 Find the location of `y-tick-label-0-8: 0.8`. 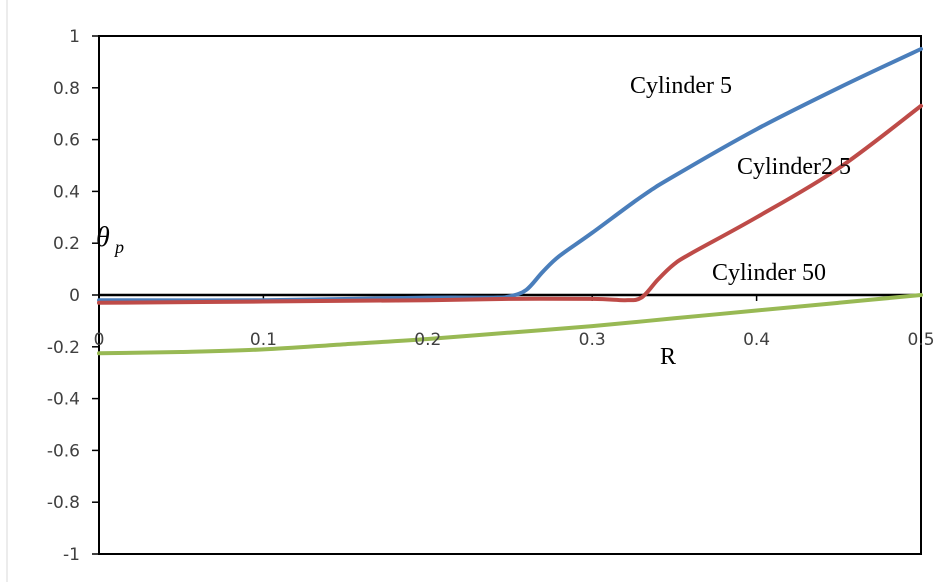

y-tick-label-0-8: 0.8 is located at coordinates (66, 89).